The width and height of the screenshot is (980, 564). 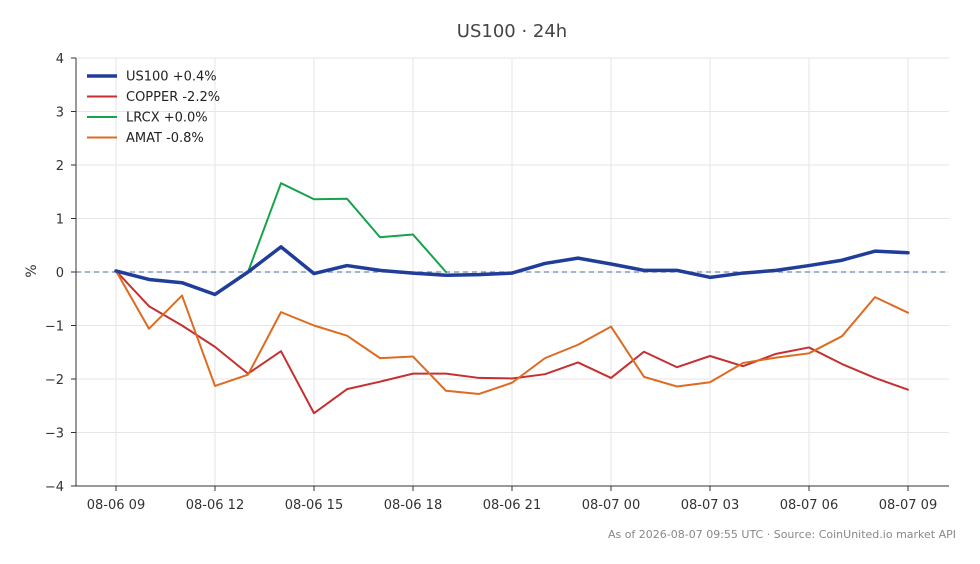 I want to click on x-tick-label: 08-07 09, so click(x=908, y=505).